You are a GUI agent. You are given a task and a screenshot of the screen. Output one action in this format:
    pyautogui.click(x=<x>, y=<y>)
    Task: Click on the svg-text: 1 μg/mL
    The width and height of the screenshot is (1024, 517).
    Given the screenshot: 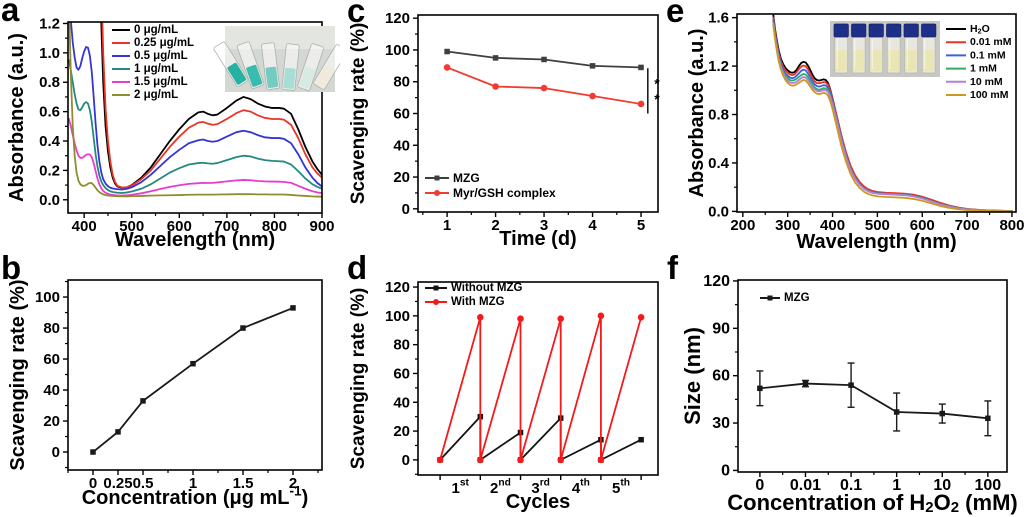 What is the action you would take?
    pyautogui.click(x=156, y=69)
    